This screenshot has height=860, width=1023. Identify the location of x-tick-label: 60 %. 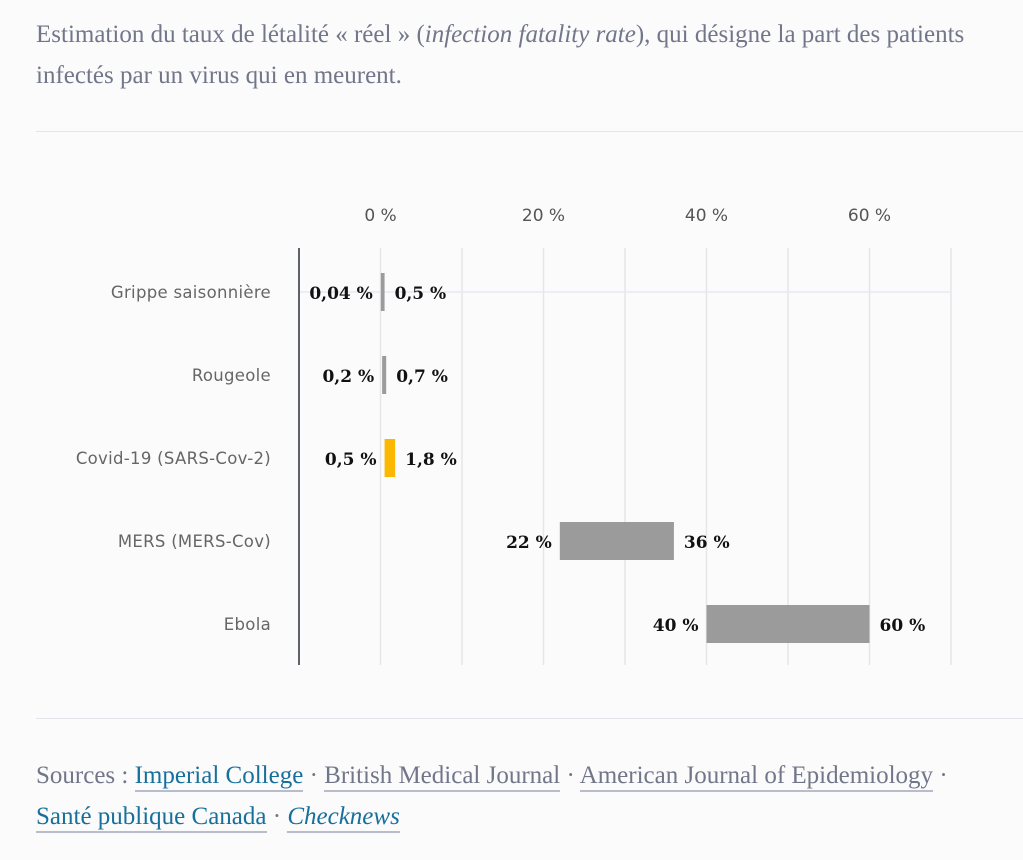
(869, 216).